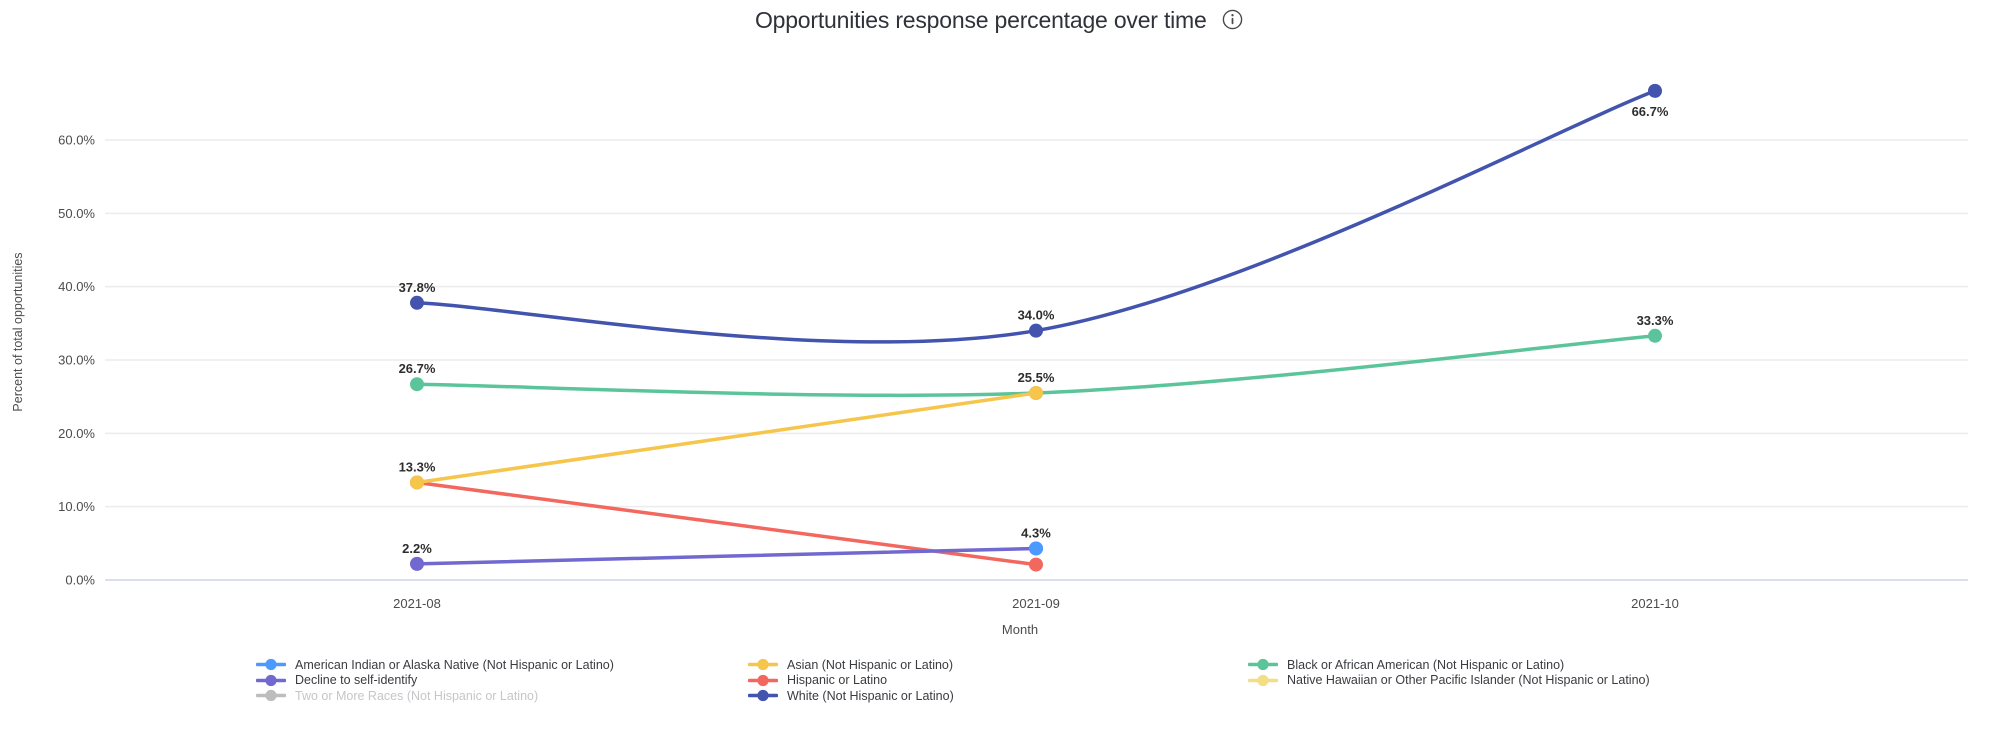 The height and width of the screenshot is (738, 1998). What do you see at coordinates (870, 664) in the screenshot?
I see `legend-item-label: Asian (Not Hispanic or Latino)` at bounding box center [870, 664].